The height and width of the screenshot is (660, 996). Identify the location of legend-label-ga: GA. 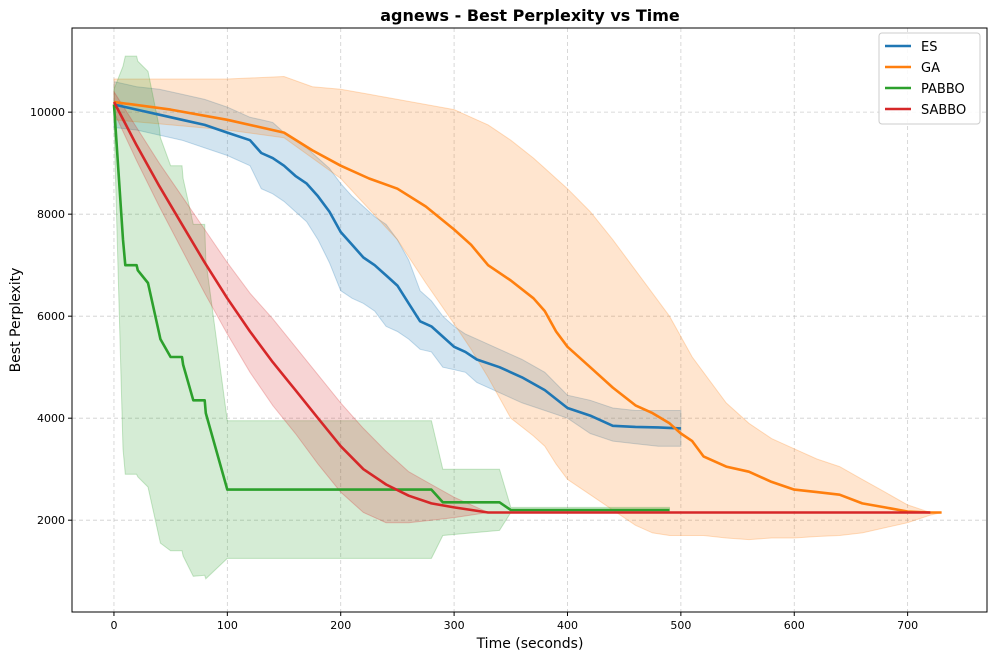
(930, 68).